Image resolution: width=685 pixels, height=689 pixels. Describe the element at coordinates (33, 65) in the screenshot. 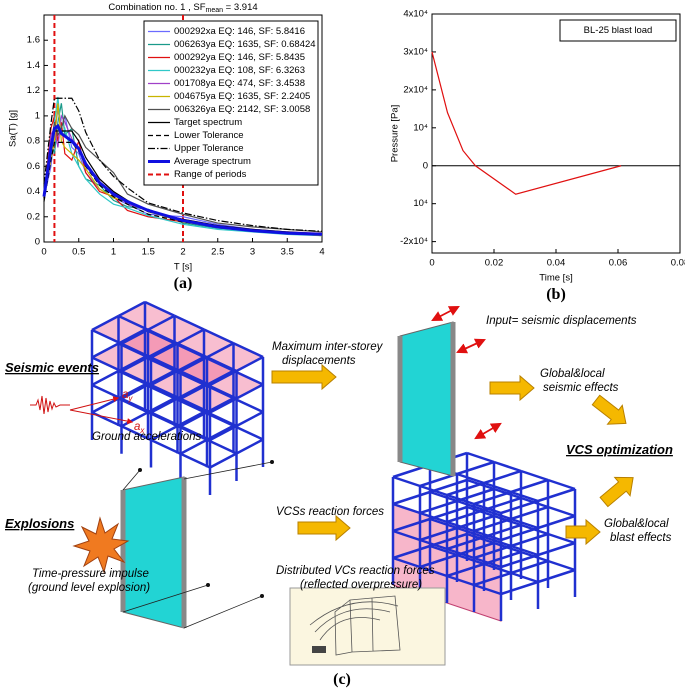

I see `y-tick-label: 1.4` at that location.